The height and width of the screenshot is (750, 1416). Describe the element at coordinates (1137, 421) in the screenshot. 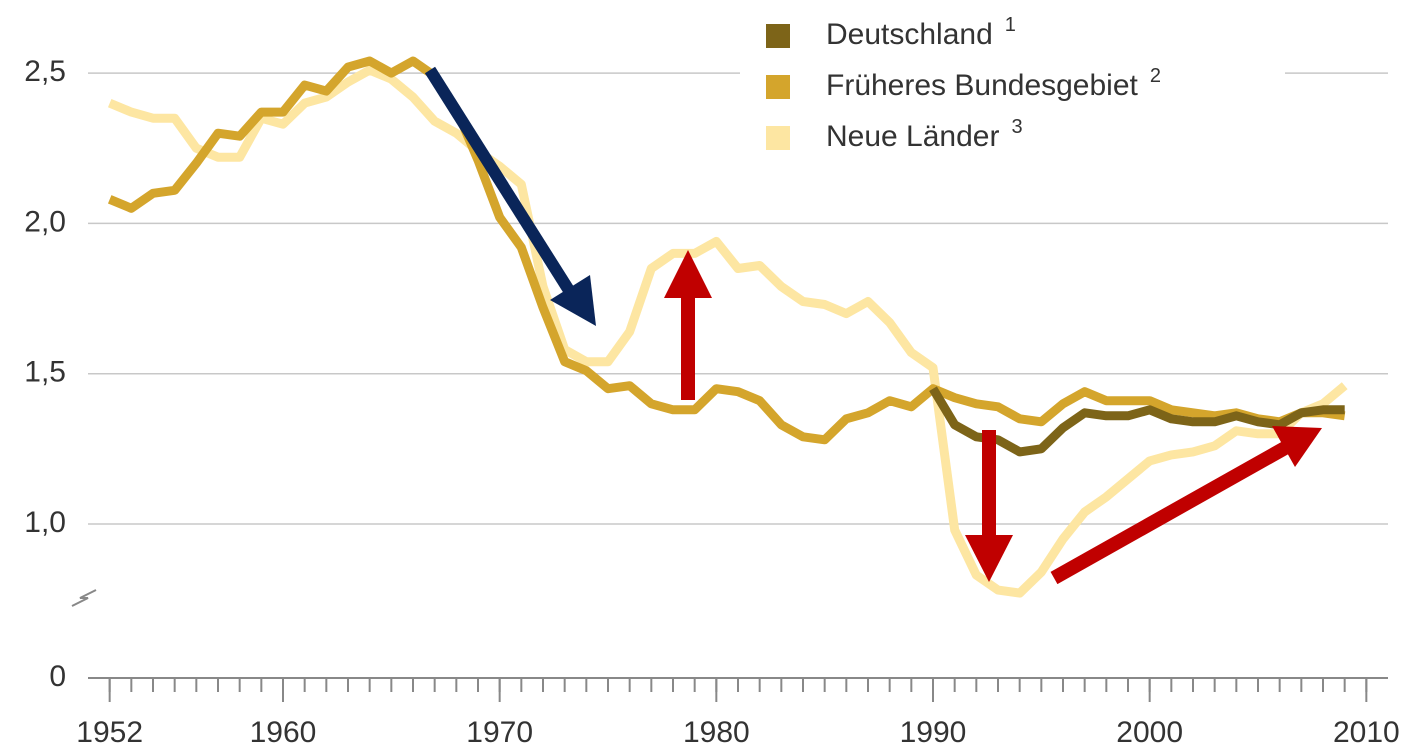

I see `series-line` at that location.